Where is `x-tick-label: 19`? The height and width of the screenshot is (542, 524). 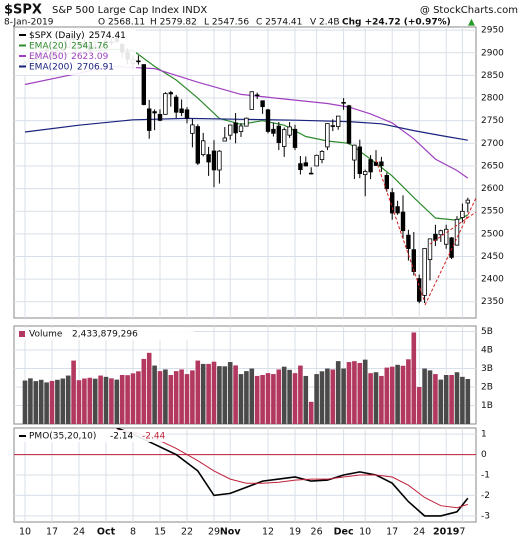 x-tick-label: 19 is located at coordinates (295, 532).